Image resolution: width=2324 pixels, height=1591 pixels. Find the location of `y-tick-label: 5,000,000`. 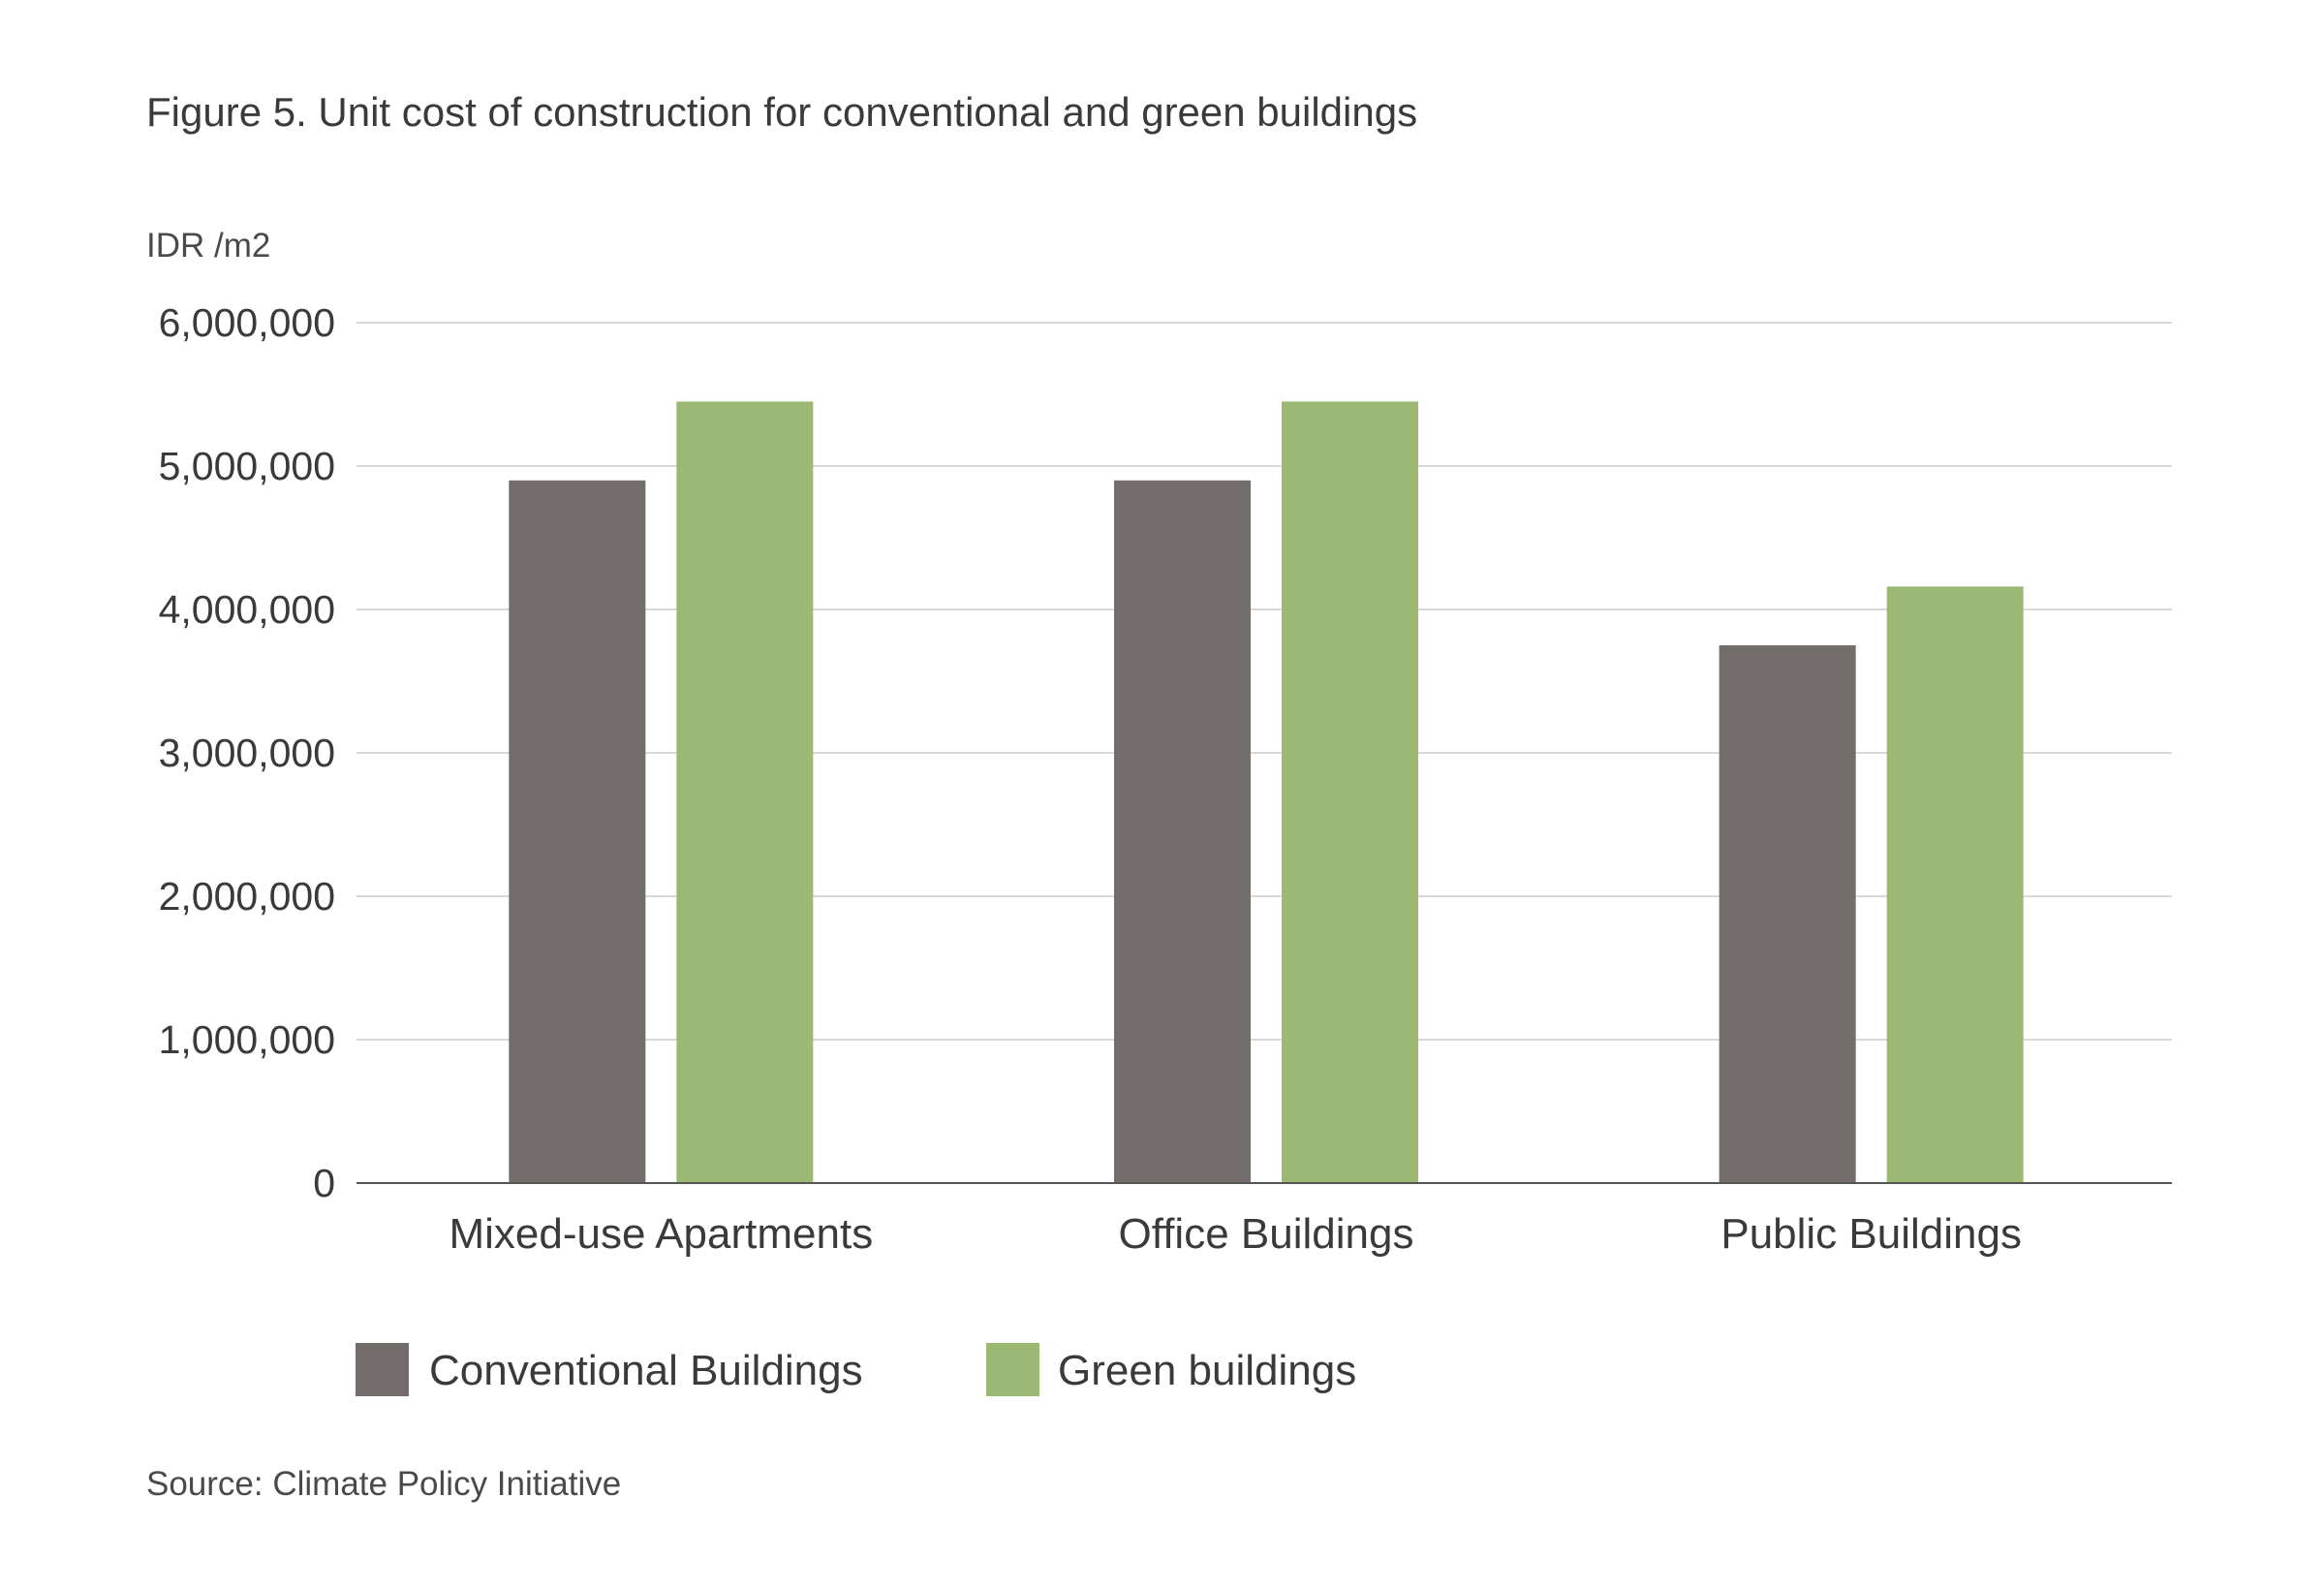

y-tick-label: 5,000,000 is located at coordinates (247, 466).